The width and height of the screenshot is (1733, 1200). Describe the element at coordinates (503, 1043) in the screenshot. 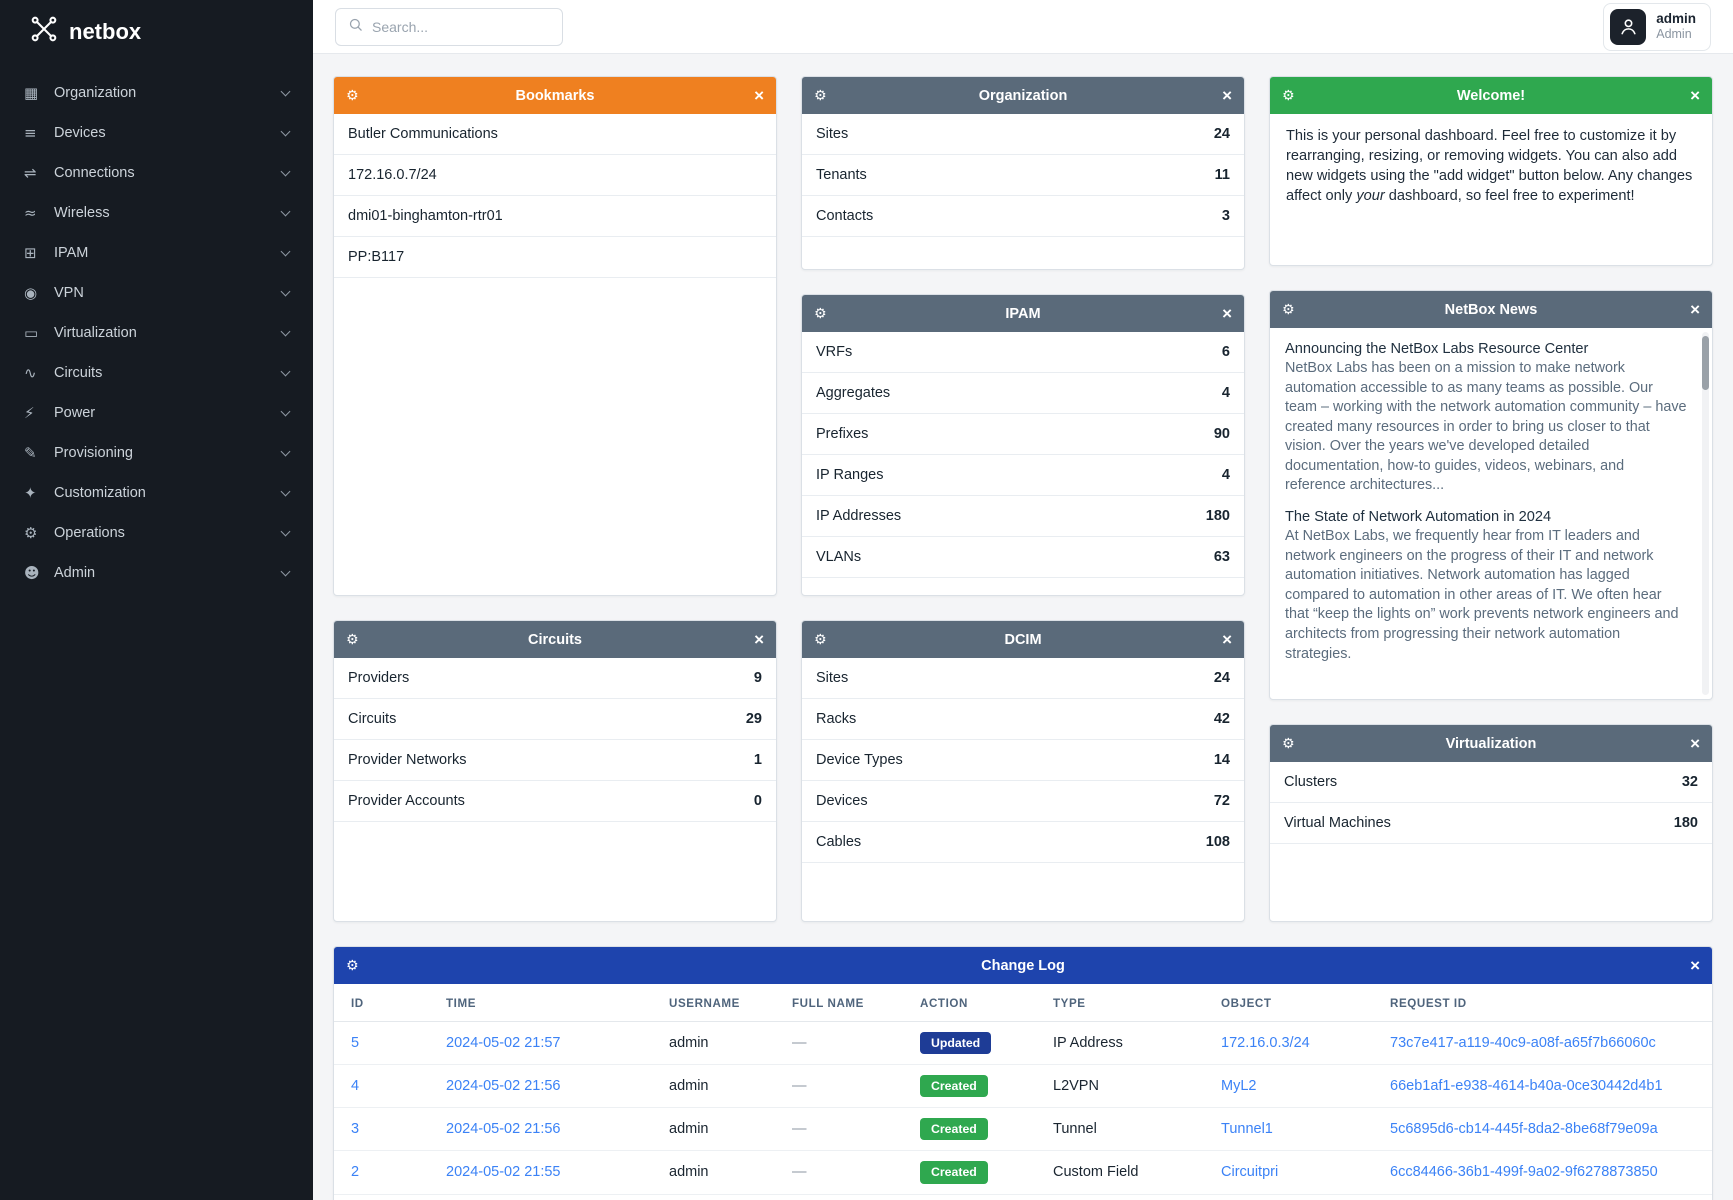

I see `changelog-time-link: 2024-05-02 21:57` at that location.